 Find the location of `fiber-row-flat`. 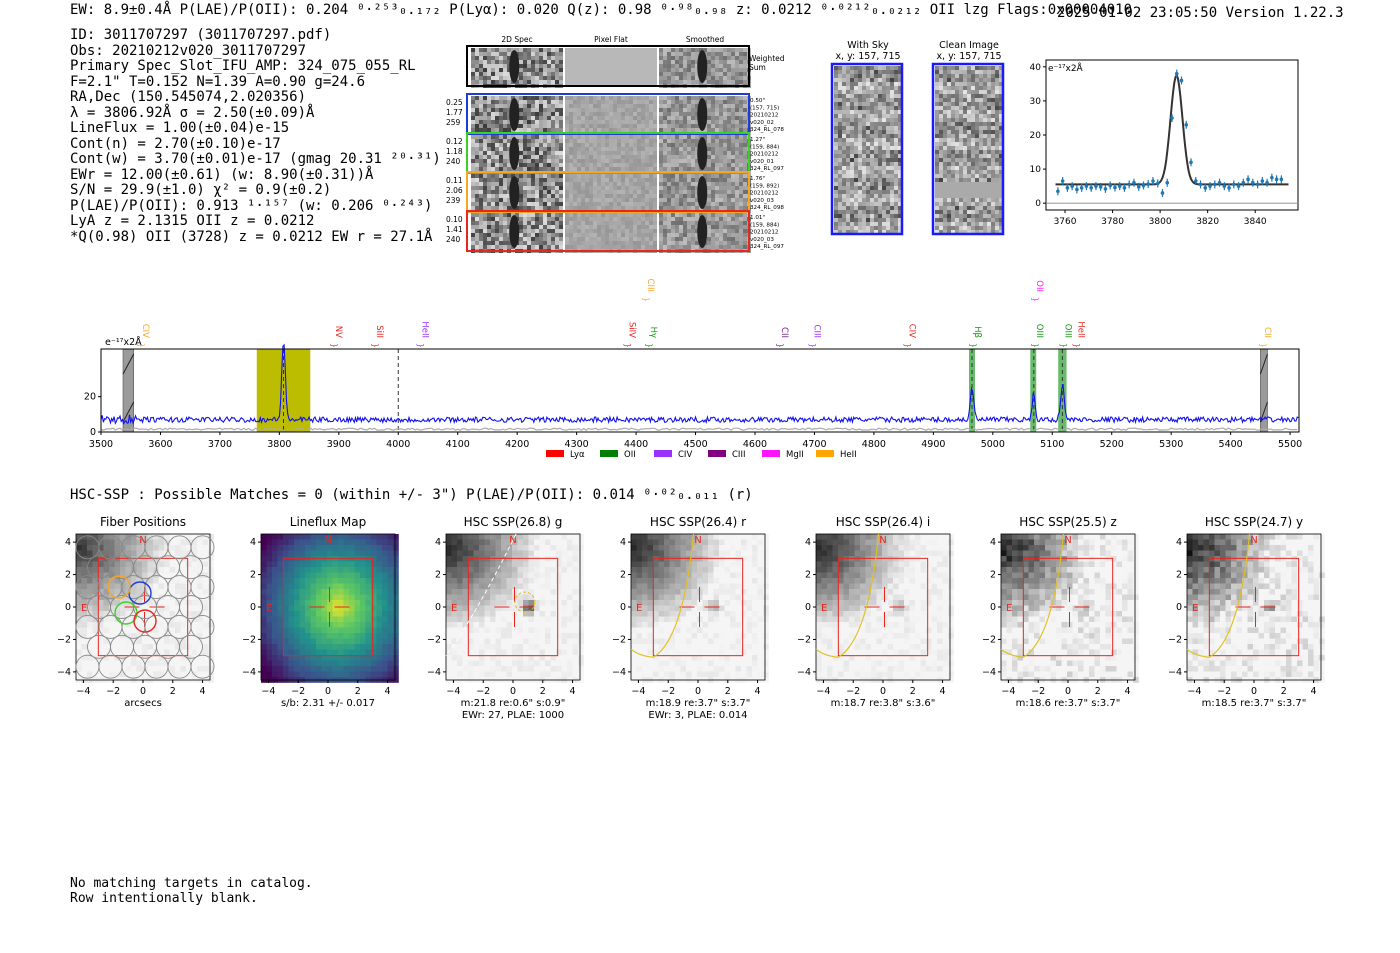

fiber-row-flat is located at coordinates (611, 116).